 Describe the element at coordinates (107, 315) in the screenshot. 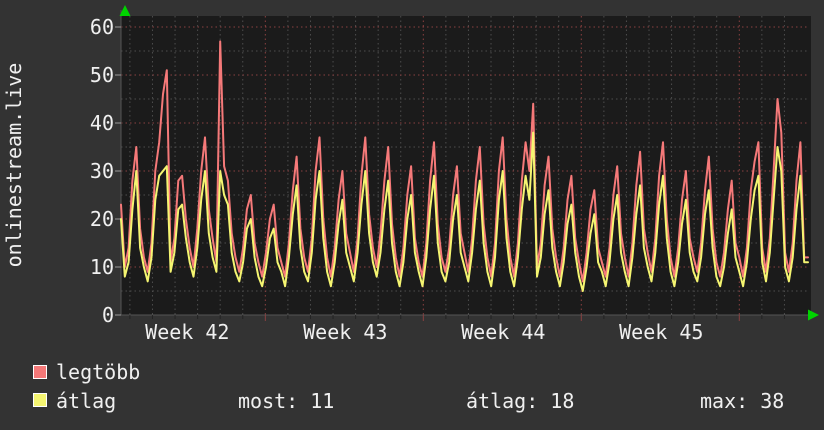

I see `y-axis-label: 0` at that location.